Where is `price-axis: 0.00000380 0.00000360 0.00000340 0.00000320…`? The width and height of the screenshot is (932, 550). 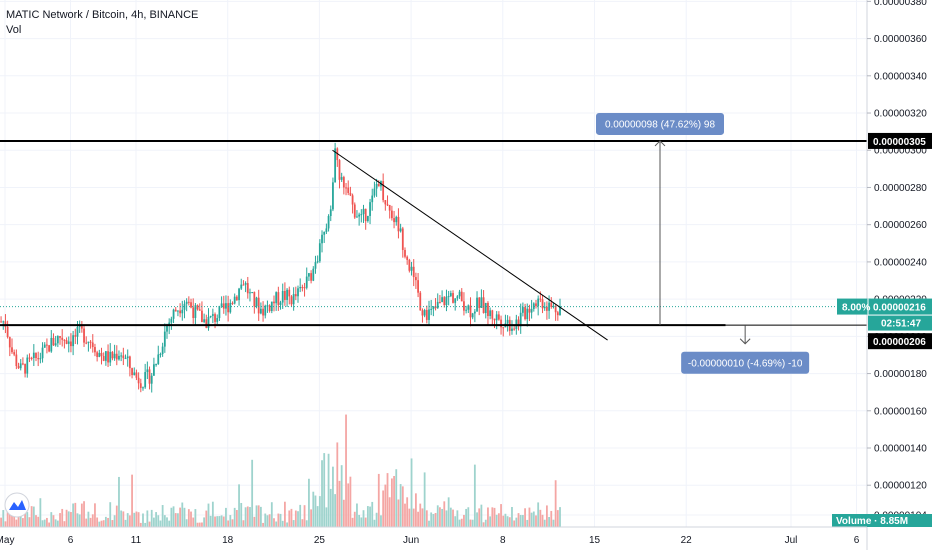 price-axis: 0.00000380 0.00000360 0.00000340 0.00000320… is located at coordinates (882, 275).